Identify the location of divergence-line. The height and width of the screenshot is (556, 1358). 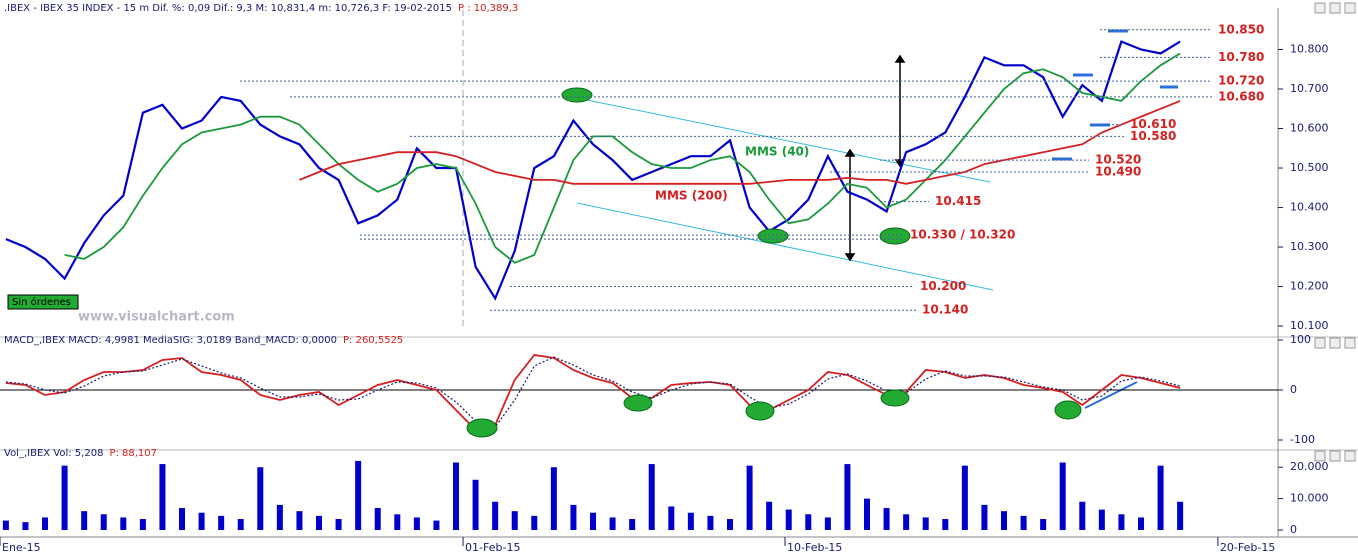
(1111, 395).